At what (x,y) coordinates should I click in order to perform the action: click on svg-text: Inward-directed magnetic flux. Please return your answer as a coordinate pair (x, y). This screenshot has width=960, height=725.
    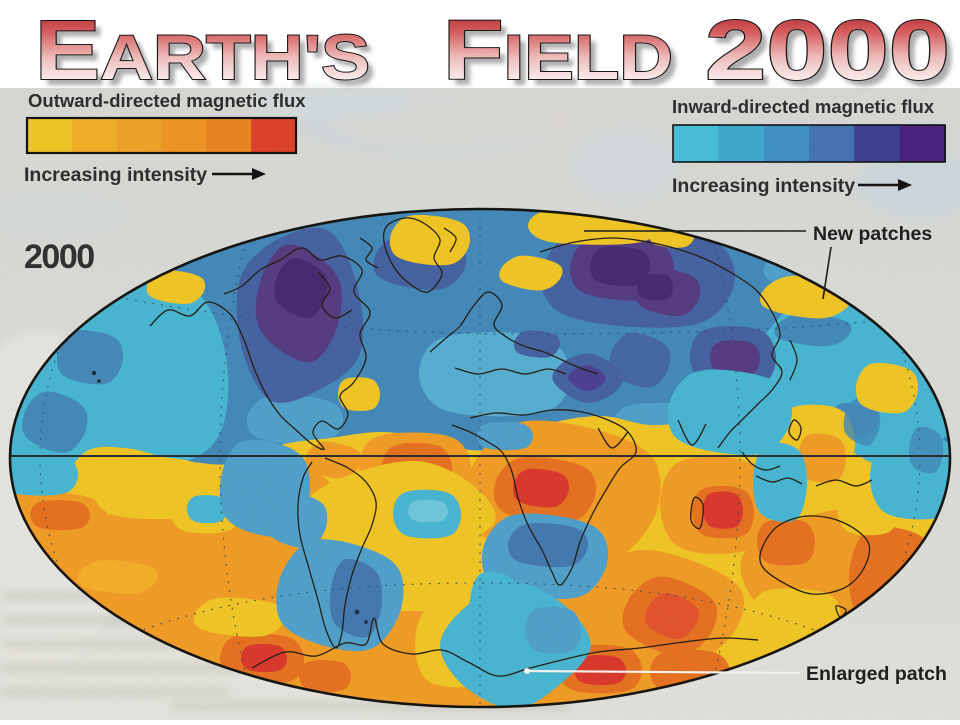
    Looking at the image, I should click on (803, 106).